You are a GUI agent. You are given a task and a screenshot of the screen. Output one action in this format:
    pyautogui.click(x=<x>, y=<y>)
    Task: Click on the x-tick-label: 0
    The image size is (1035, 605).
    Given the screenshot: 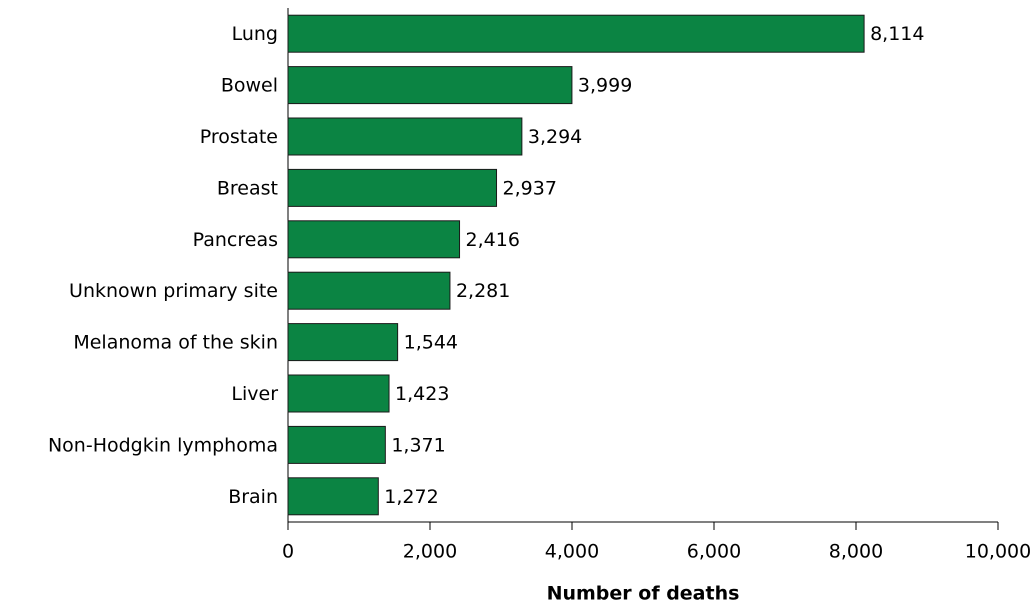 What is the action you would take?
    pyautogui.click(x=288, y=552)
    